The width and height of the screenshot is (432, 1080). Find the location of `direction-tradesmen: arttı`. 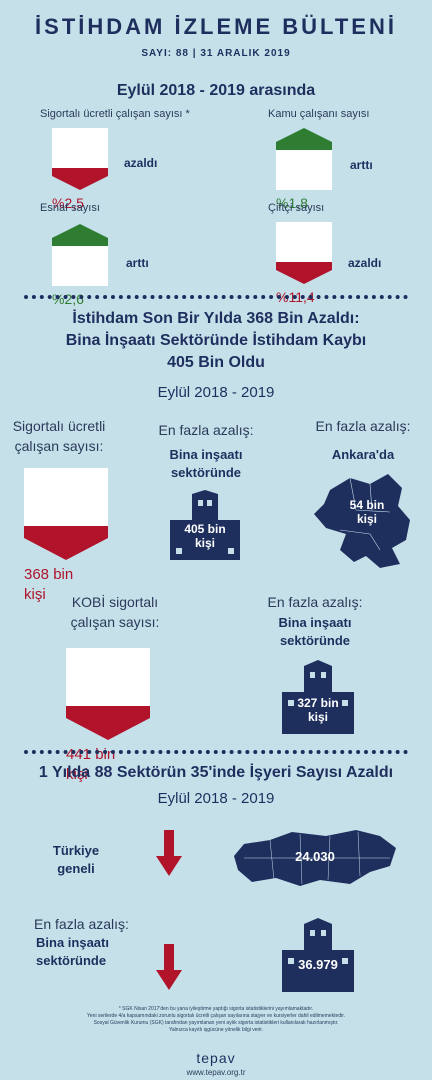

direction-tradesmen: arttı is located at coordinates (137, 263).